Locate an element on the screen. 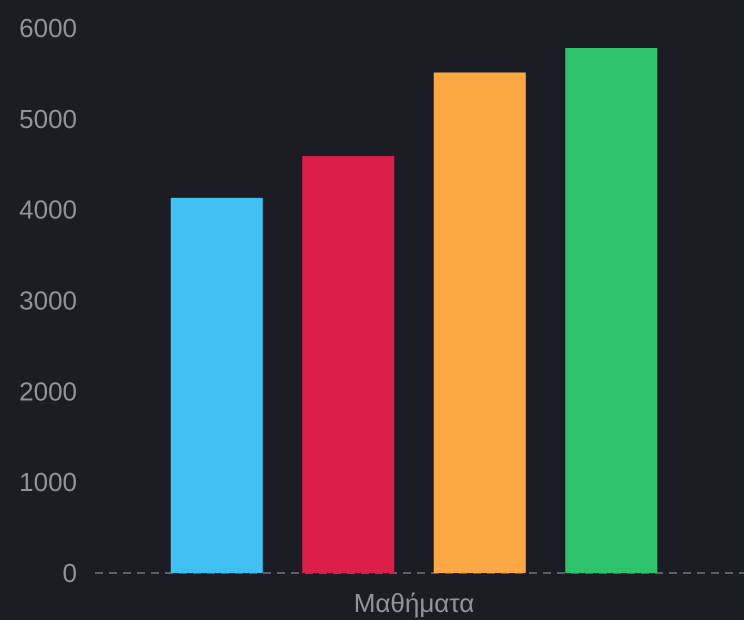 Image resolution: width=744 pixels, height=620 pixels. y-axis-ticks: 0 1000 2000 3000 4000 5000 6000 is located at coordinates (48, 300).